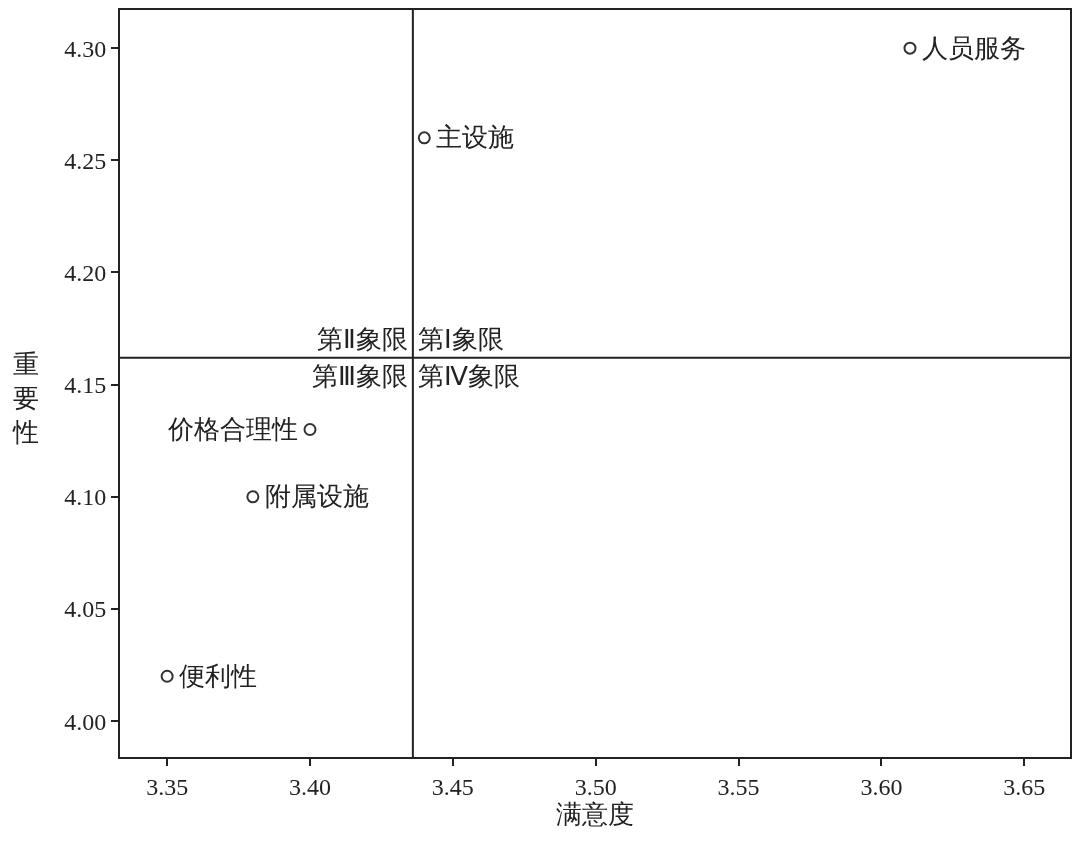 Image resolution: width=1080 pixels, height=849 pixels. I want to click on x-tick-label: 3.35, so click(167, 786).